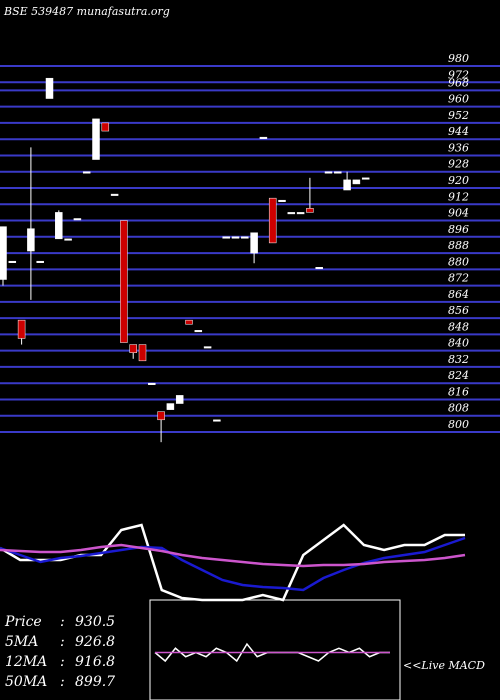 The width and height of the screenshot is (500, 700). What do you see at coordinates (458, 294) in the screenshot?
I see `y-tick-label: 864` at bounding box center [458, 294].